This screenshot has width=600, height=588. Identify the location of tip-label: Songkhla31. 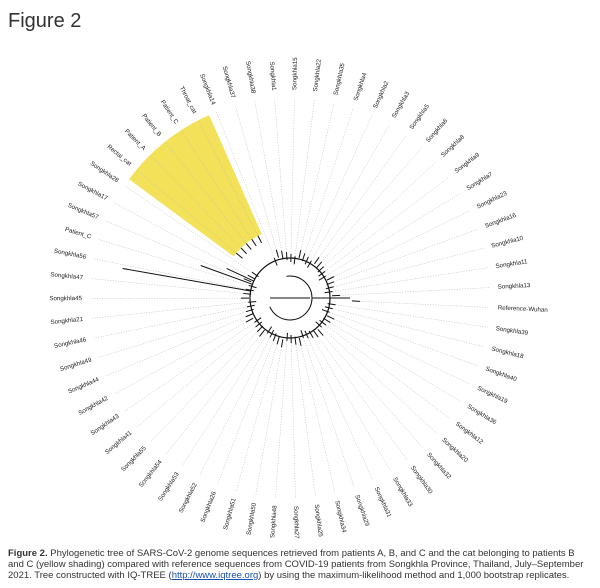
(383, 502).